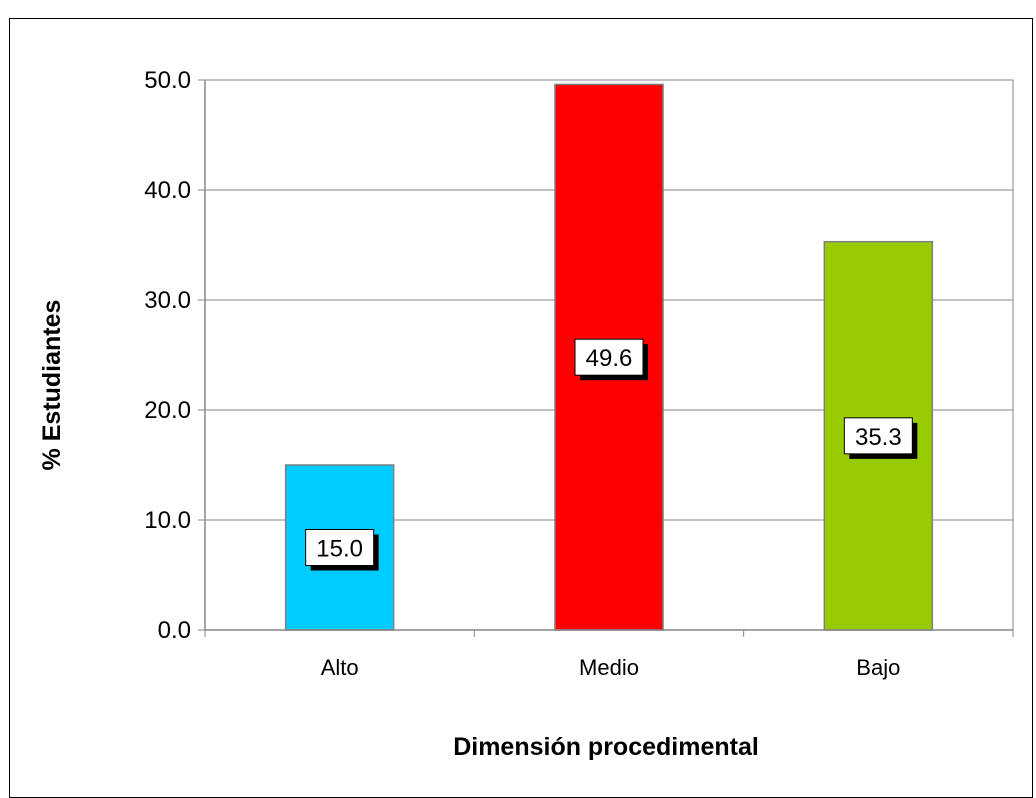 The height and width of the screenshot is (798, 1036). Describe the element at coordinates (174, 630) in the screenshot. I see `y-tick-label: 0.0` at that location.